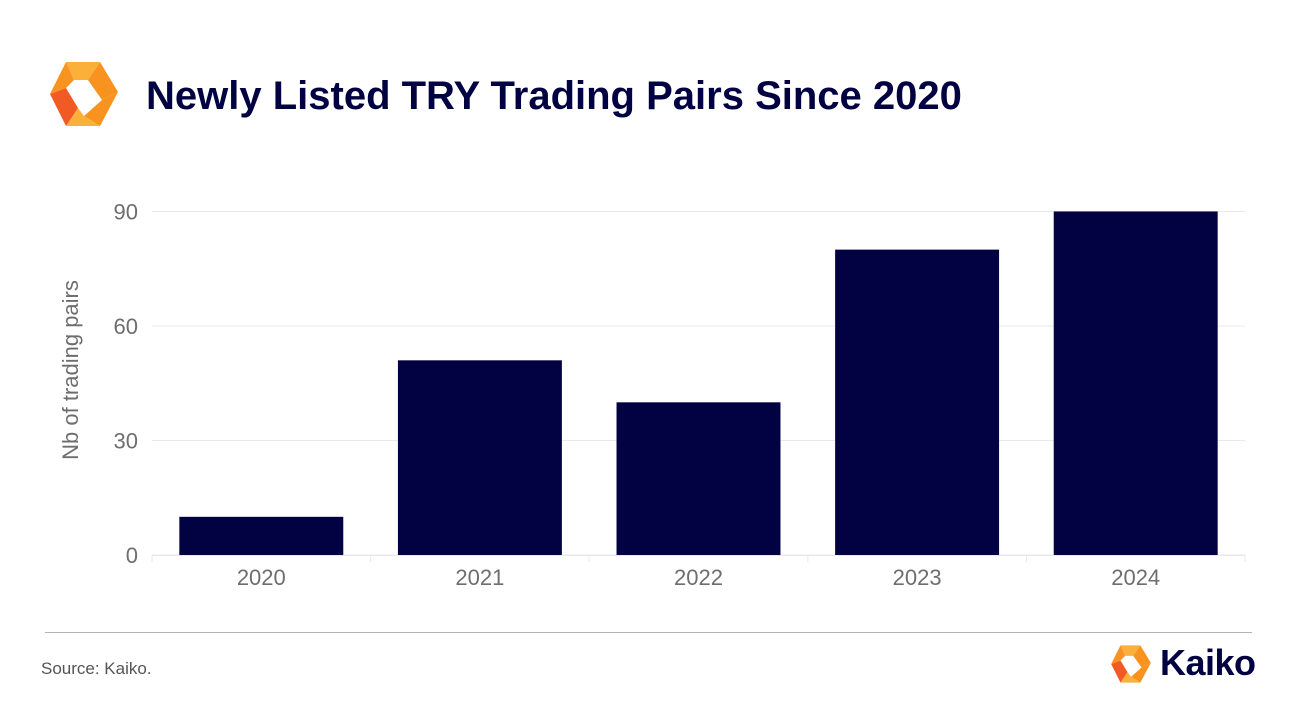 The height and width of the screenshot is (704, 1290). What do you see at coordinates (648, 632) in the screenshot?
I see `footer-divider` at bounding box center [648, 632].